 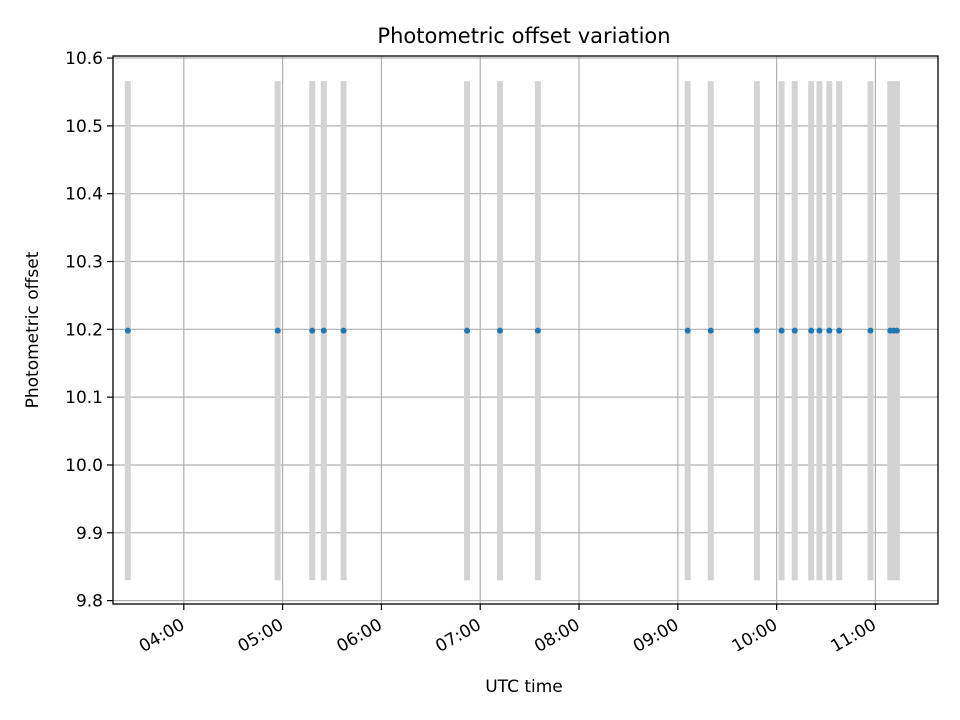 I want to click on y-axis: 9.8 9.9 10.0 10.1 10.2 10.3 10.4 10.5 10.6, so click(x=89, y=330).